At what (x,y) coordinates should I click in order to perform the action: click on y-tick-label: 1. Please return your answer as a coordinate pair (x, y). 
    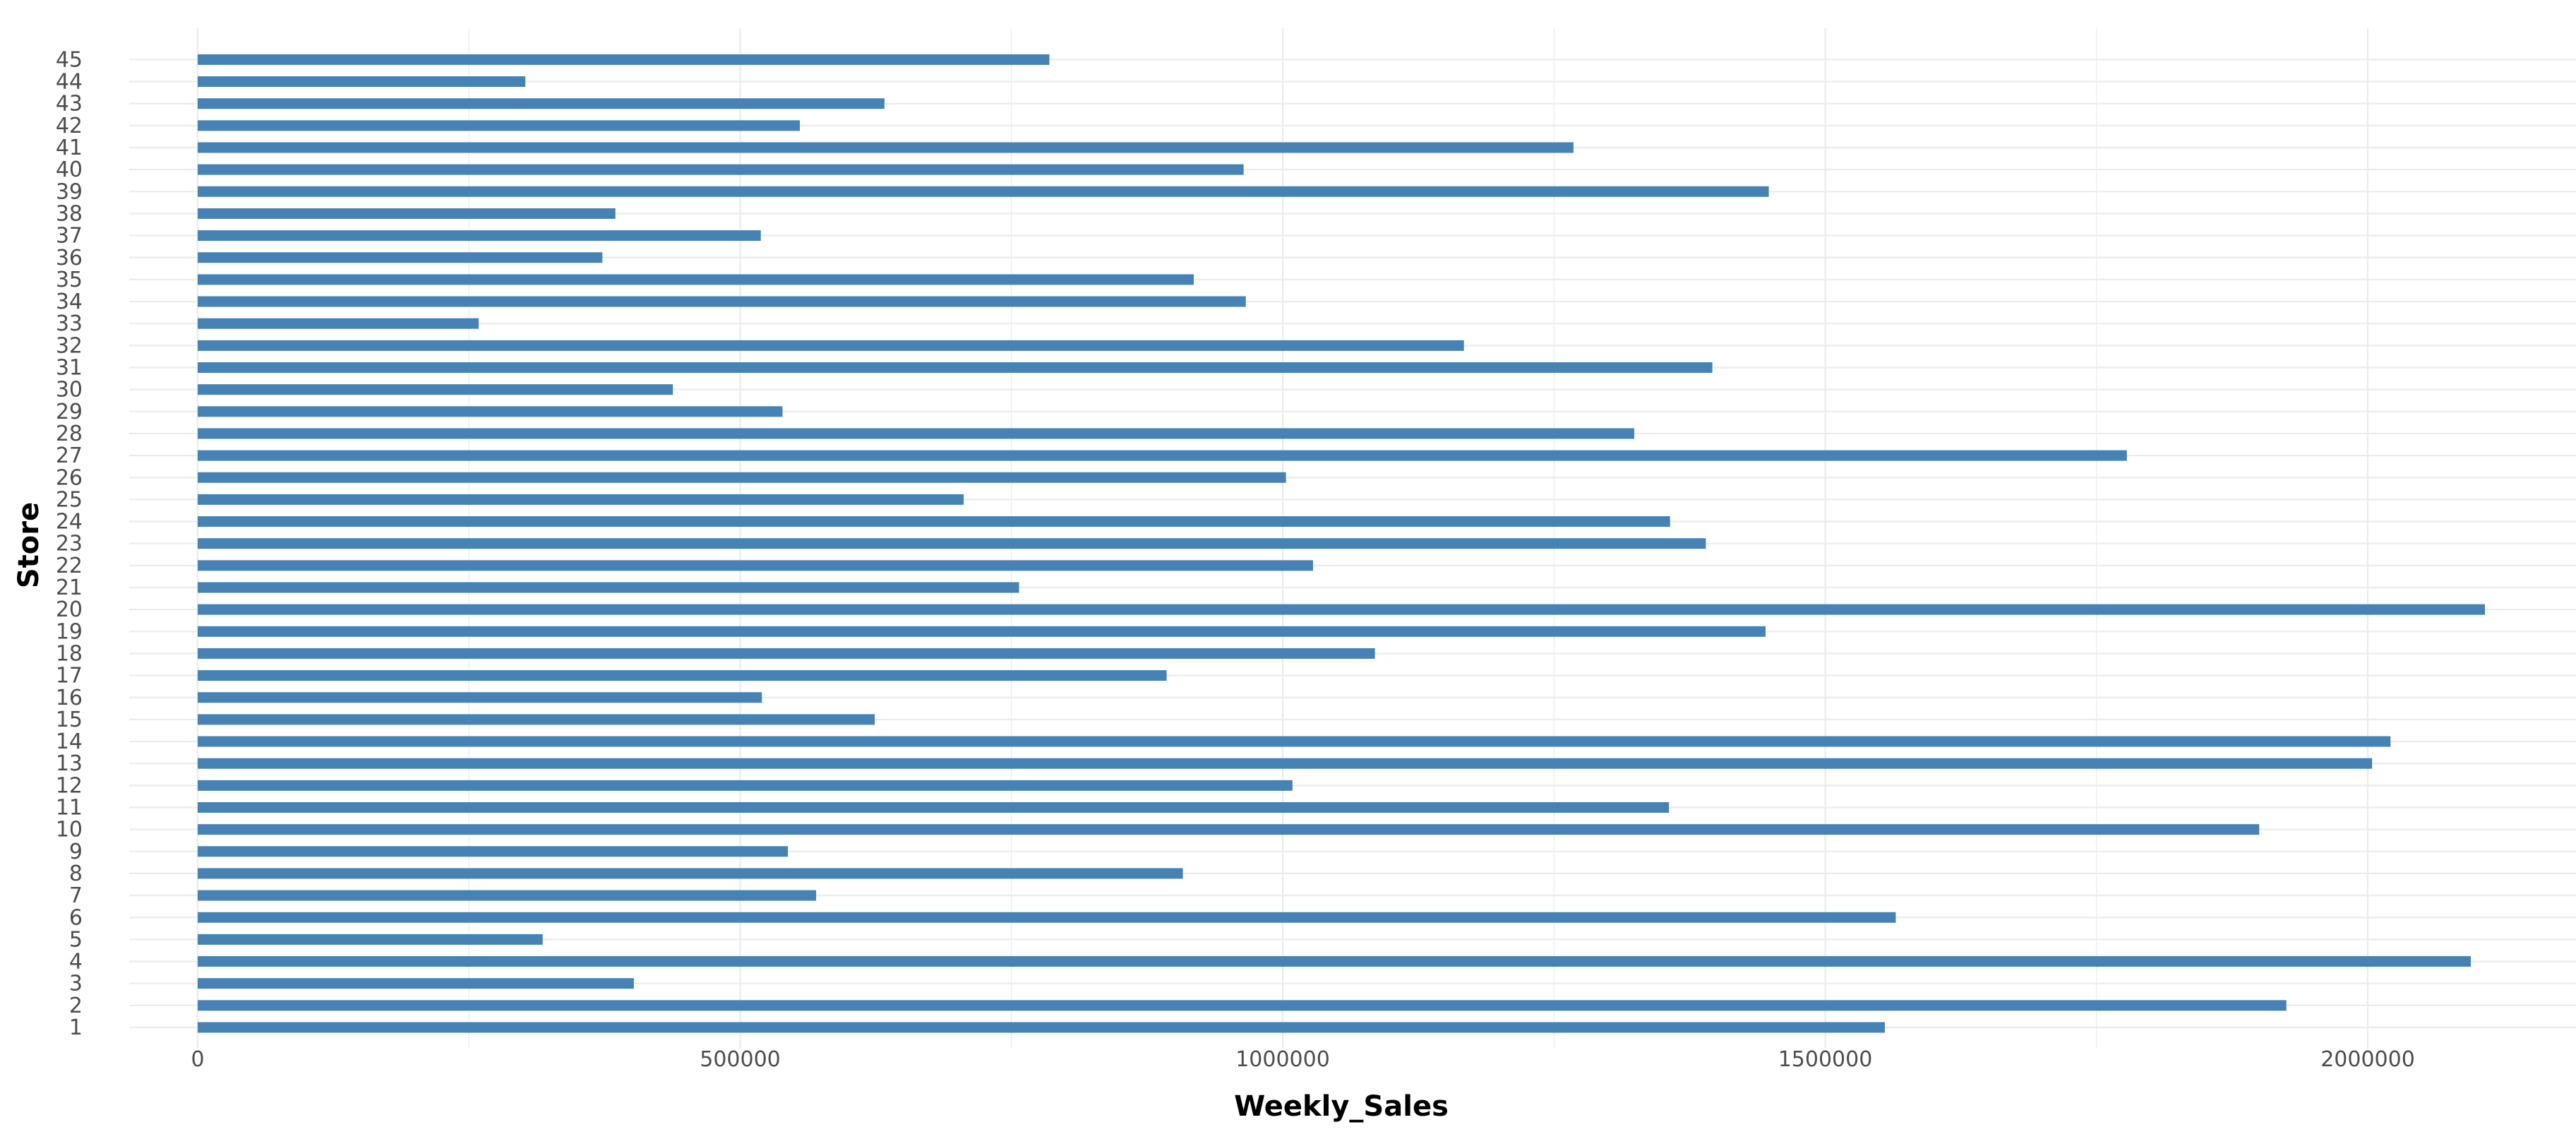
    Looking at the image, I should click on (76, 1027).